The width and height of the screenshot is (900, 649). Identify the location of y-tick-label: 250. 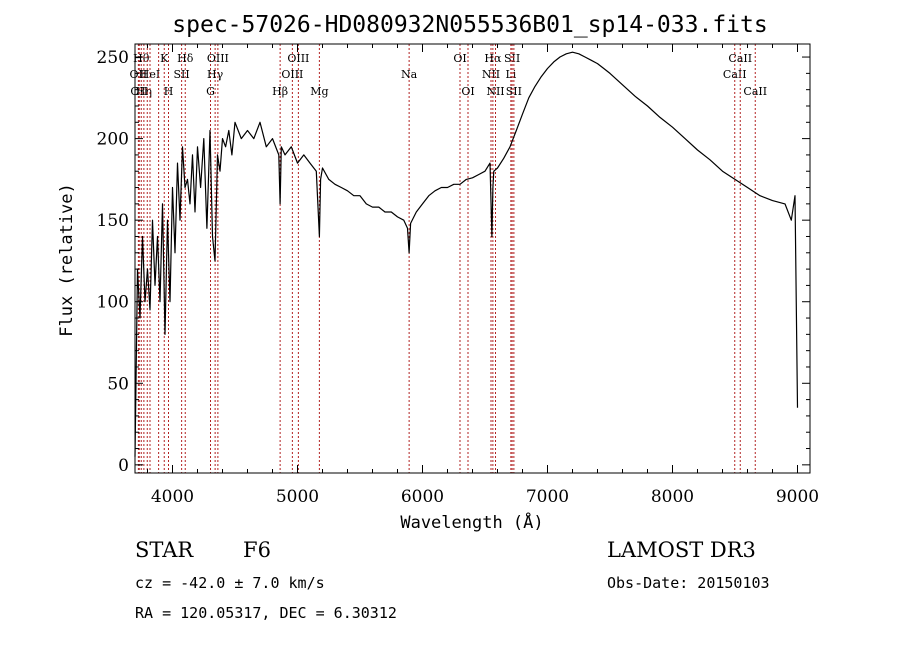
(113, 58).